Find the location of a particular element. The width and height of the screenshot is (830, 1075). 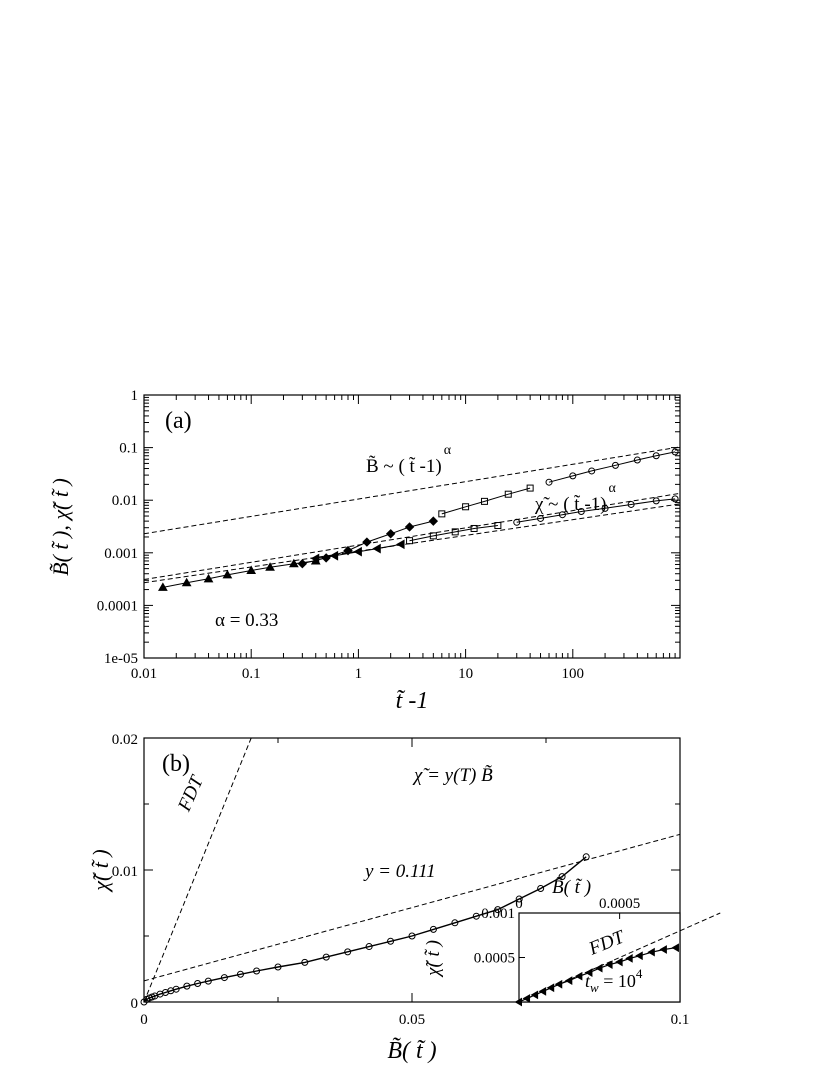

x-tick-label: 0.01 is located at coordinates (144, 674).